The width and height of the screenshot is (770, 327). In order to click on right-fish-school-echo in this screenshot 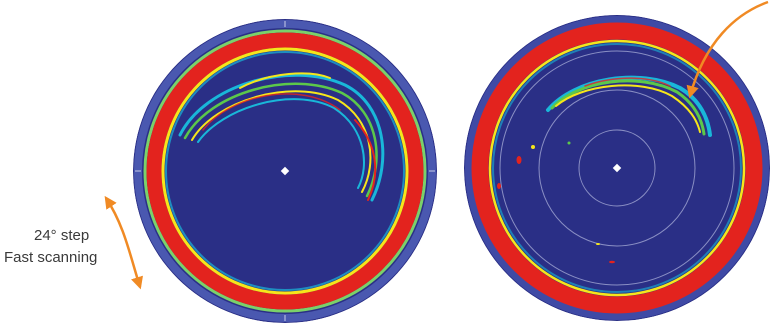, I will do `click(629, 106)`.